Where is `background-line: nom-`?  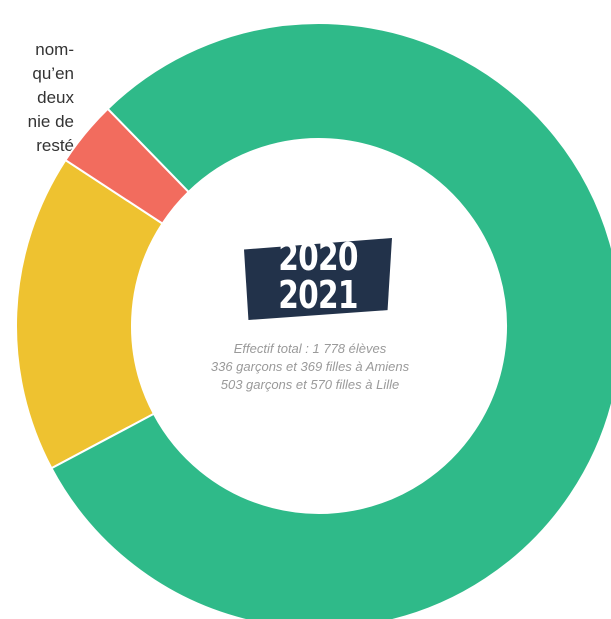
background-line: nom- is located at coordinates (54, 49).